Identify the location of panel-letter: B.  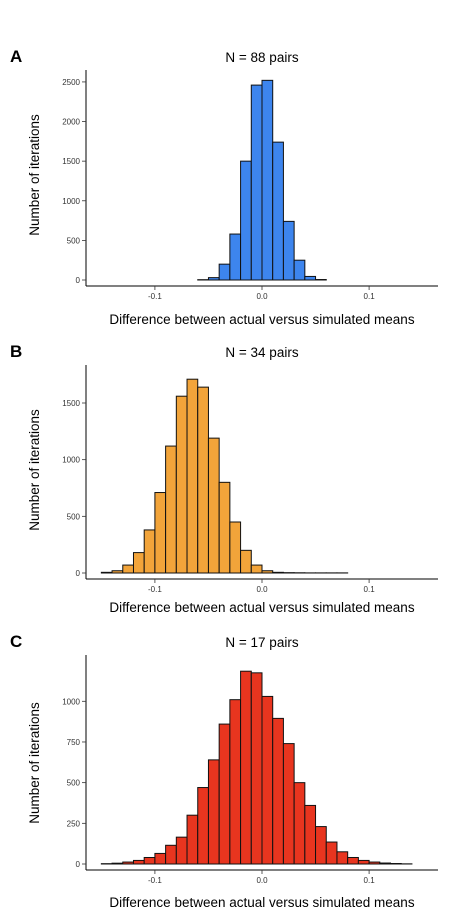
(16, 351).